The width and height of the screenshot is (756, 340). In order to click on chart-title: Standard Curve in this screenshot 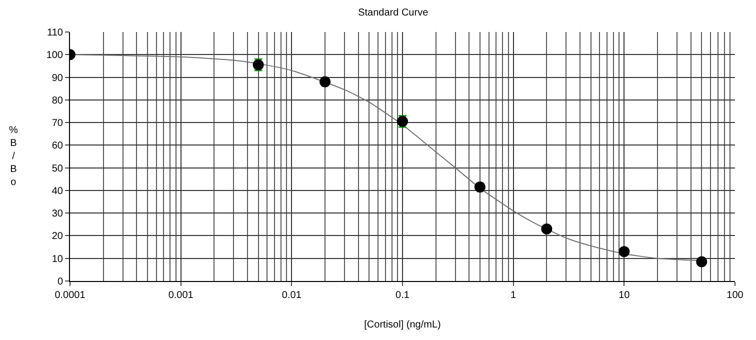, I will do `click(393, 13)`.